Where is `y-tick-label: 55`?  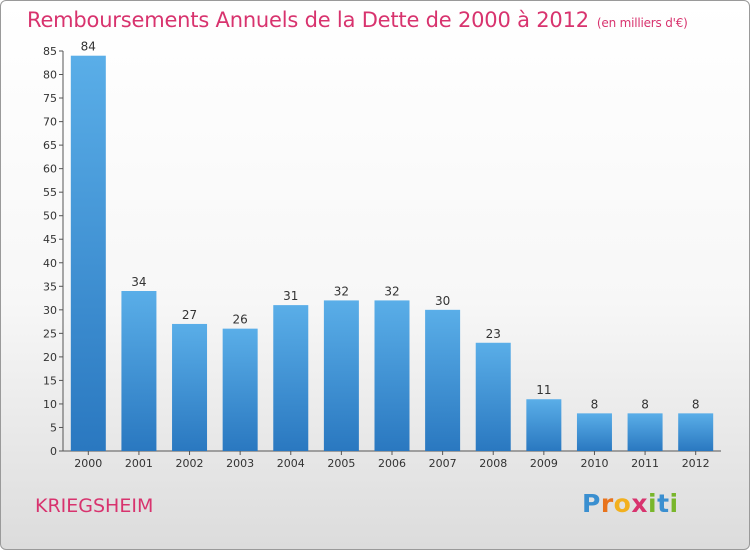 y-tick-label: 55 is located at coordinates (50, 192).